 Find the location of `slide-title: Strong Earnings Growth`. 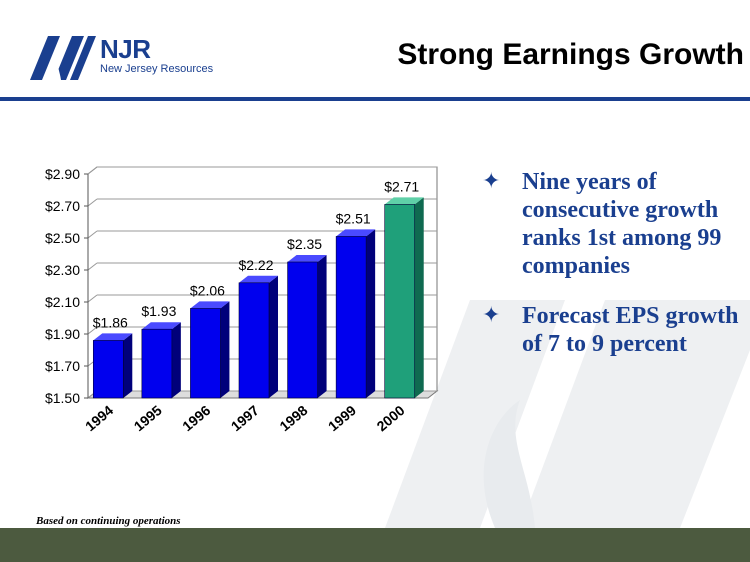

slide-title: Strong Earnings Growth is located at coordinates (570, 54).